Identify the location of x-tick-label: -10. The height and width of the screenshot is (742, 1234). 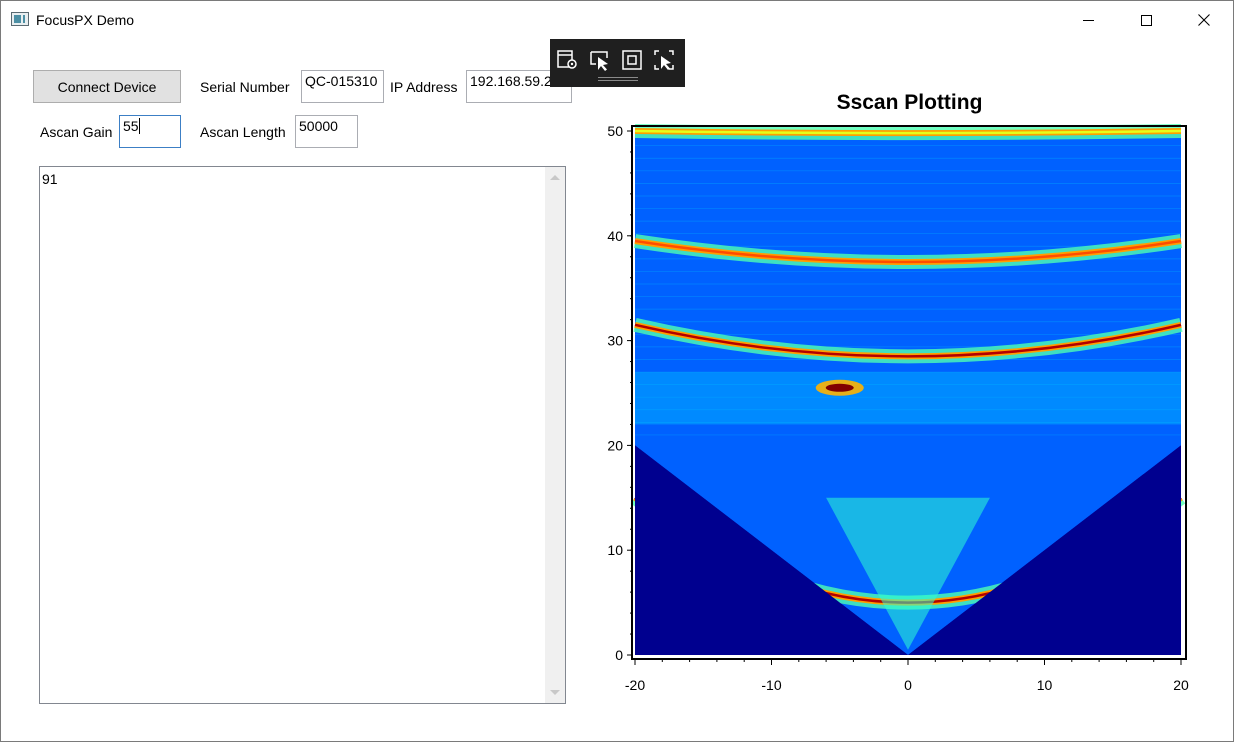
(771, 685).